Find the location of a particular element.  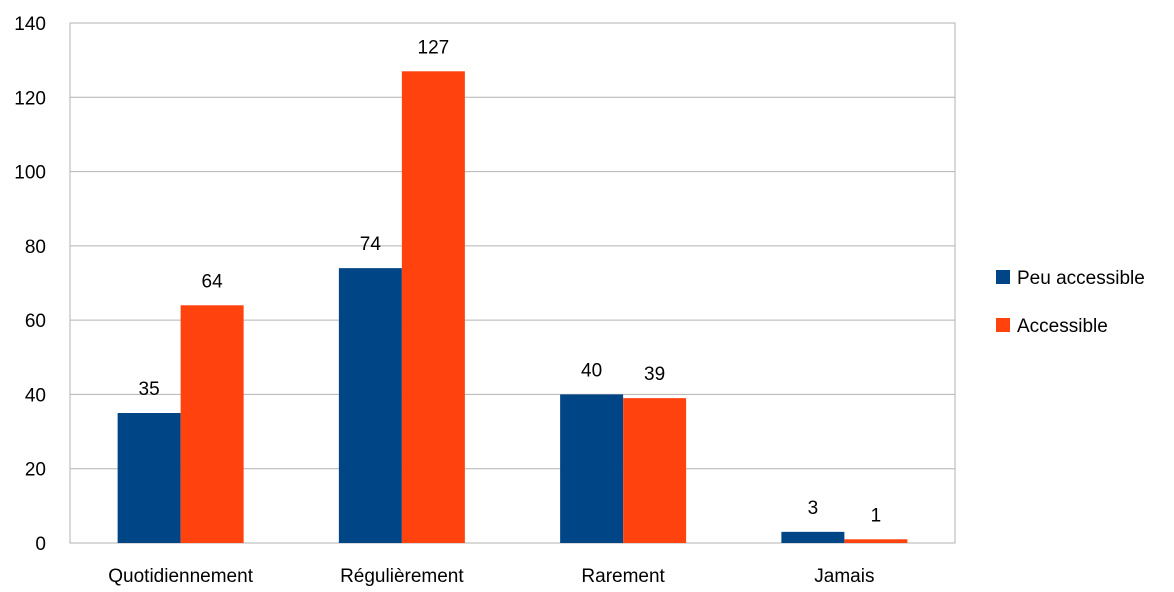

bar-accessible-rarement is located at coordinates (655, 470).